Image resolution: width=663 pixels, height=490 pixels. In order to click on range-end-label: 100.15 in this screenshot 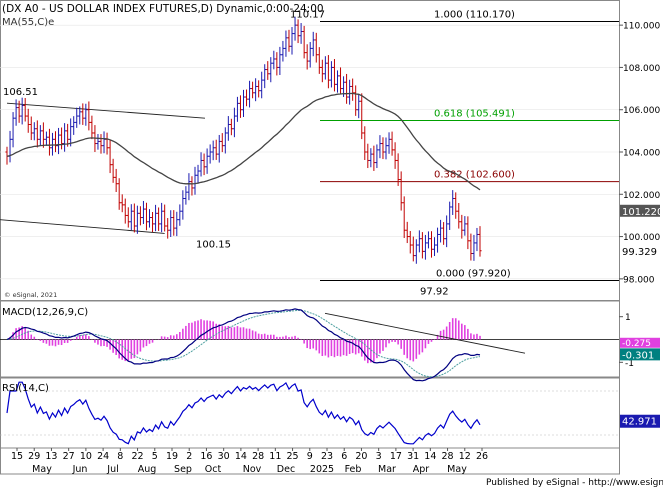, I will do `click(213, 244)`.